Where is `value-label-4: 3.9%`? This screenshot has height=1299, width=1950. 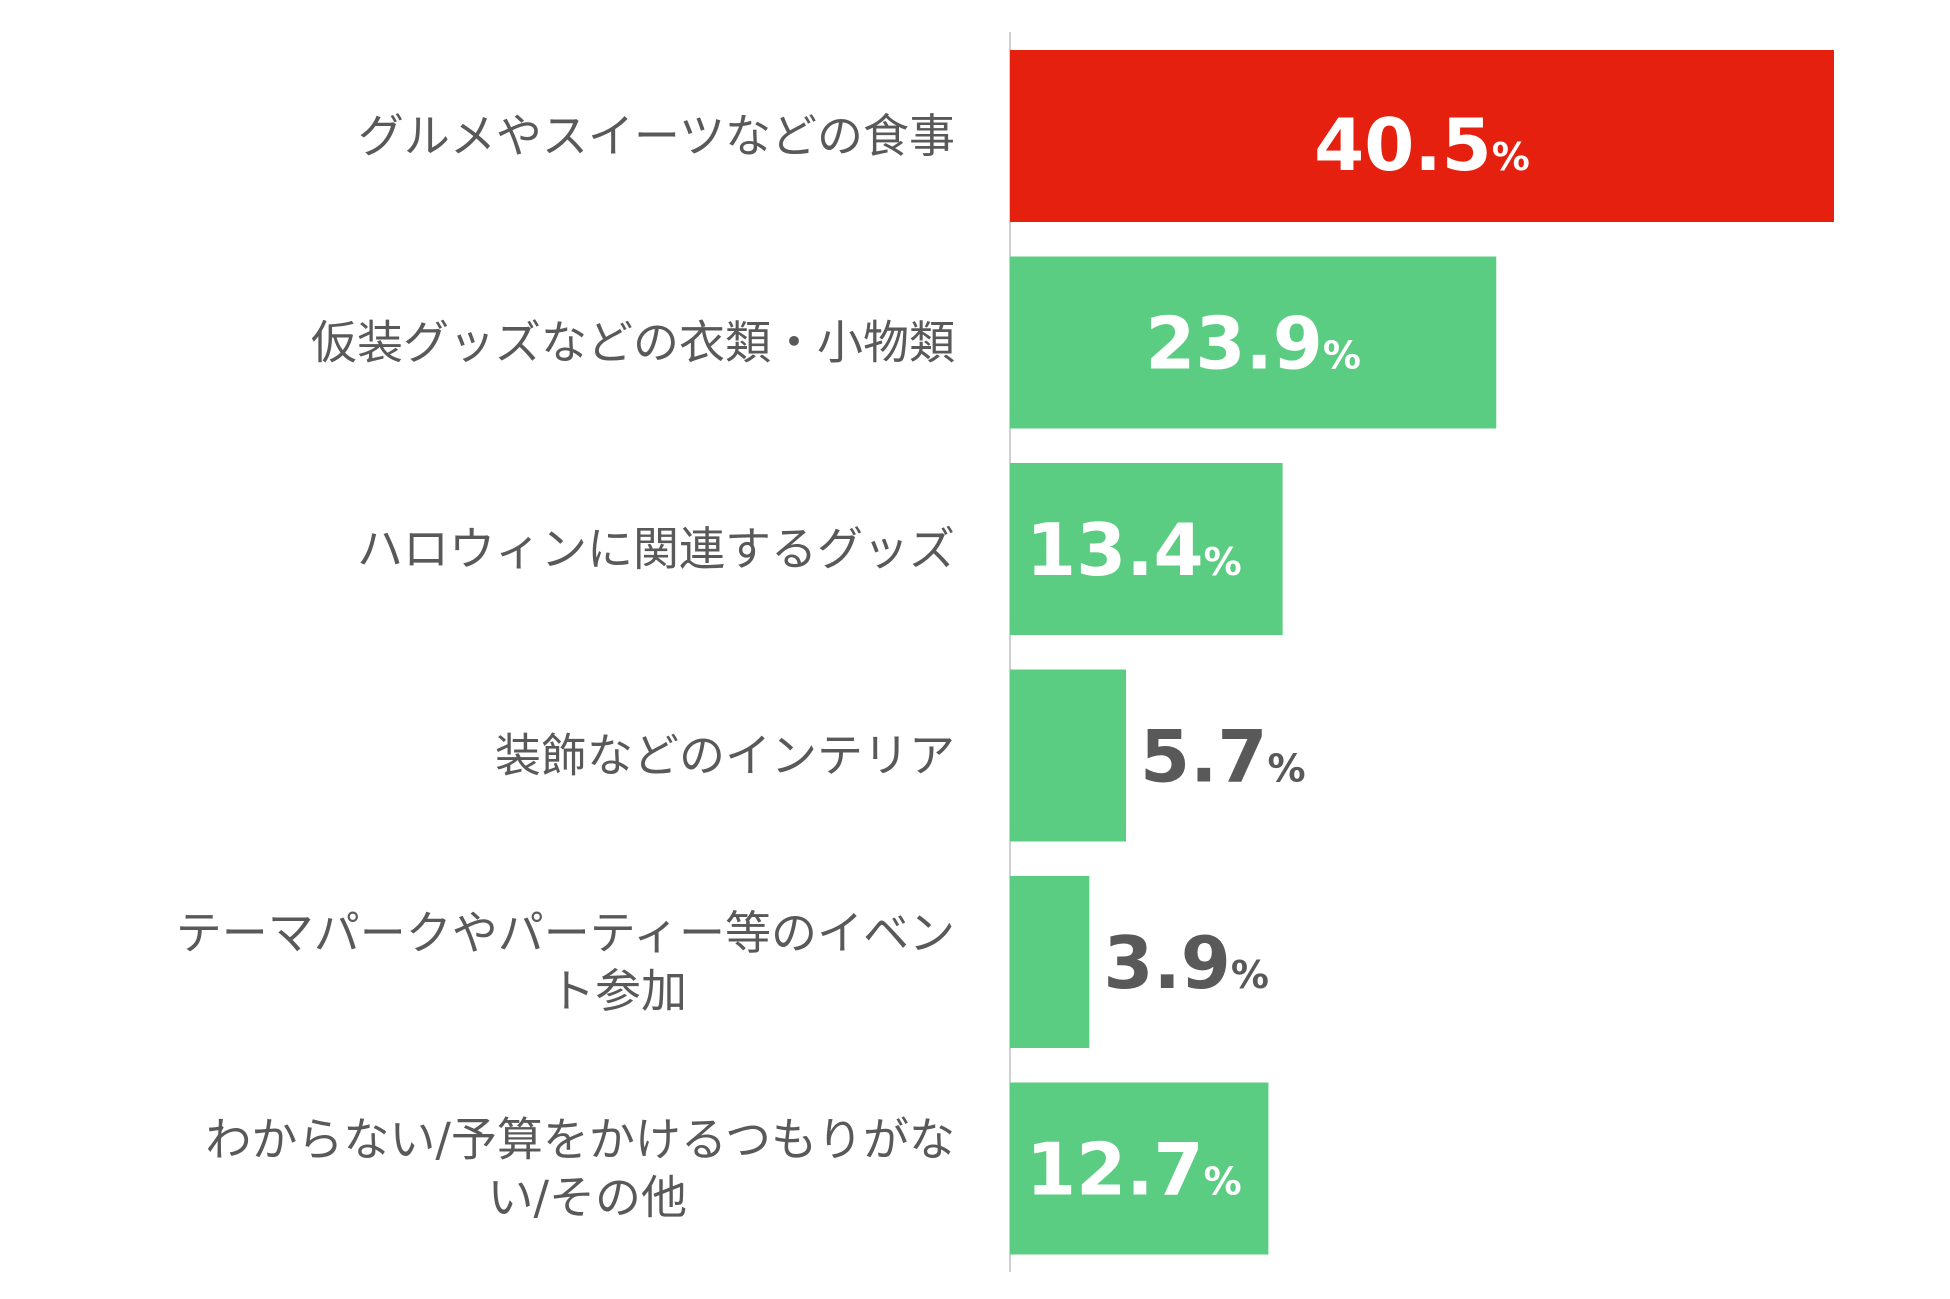 value-label-4: 3.9% is located at coordinates (1186, 963).